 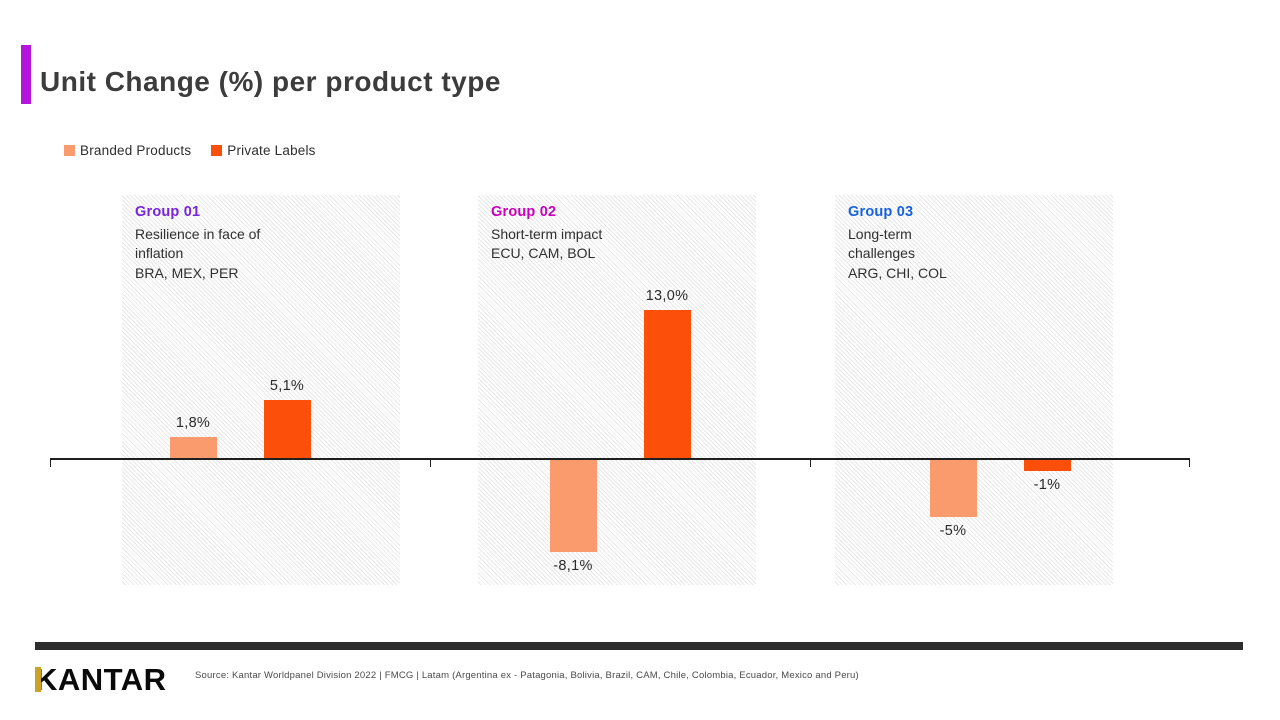 What do you see at coordinates (26, 74) in the screenshot?
I see `title-accent-bar` at bounding box center [26, 74].